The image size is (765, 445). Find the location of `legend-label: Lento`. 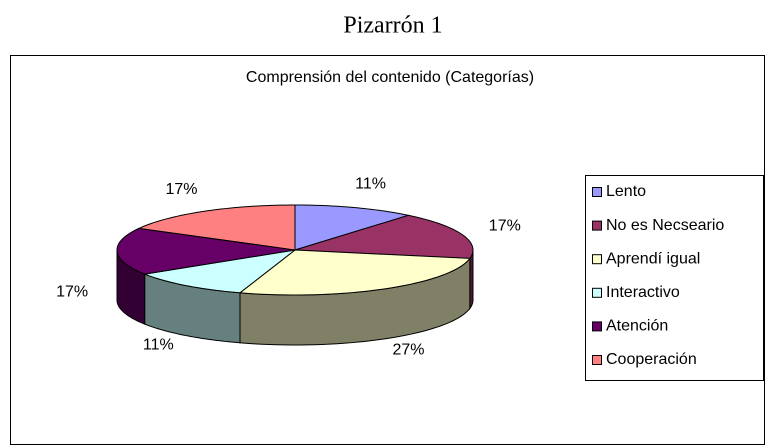

legend-label: Lento is located at coordinates (626, 191).